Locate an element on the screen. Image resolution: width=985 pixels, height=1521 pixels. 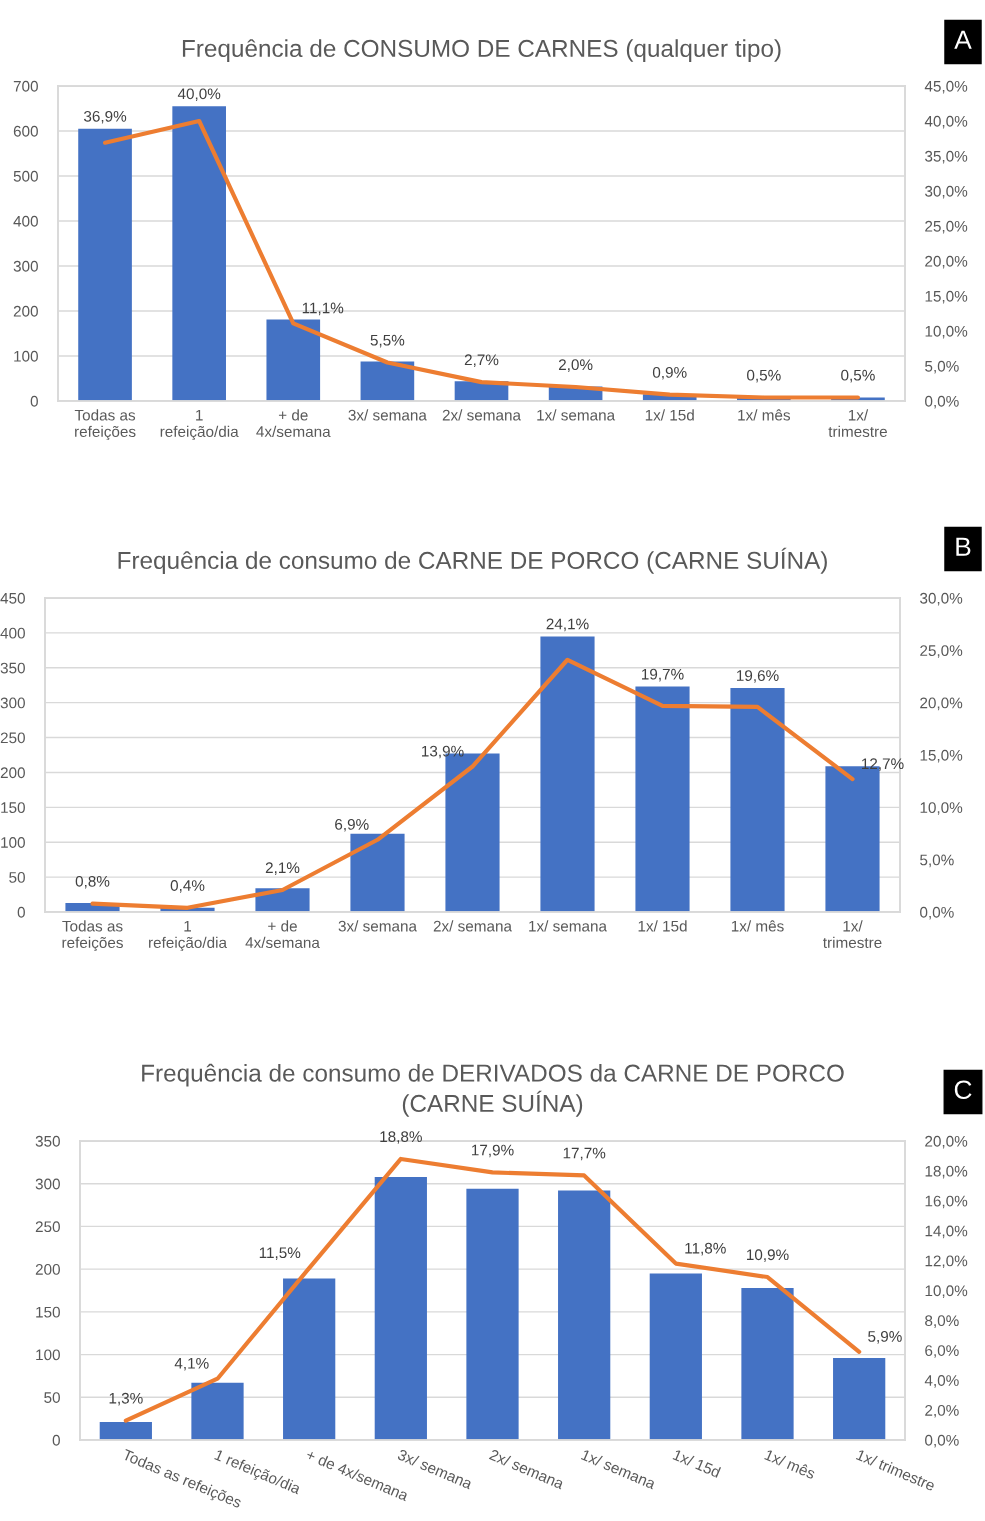
data-label: 10,9% is located at coordinates (768, 1255).